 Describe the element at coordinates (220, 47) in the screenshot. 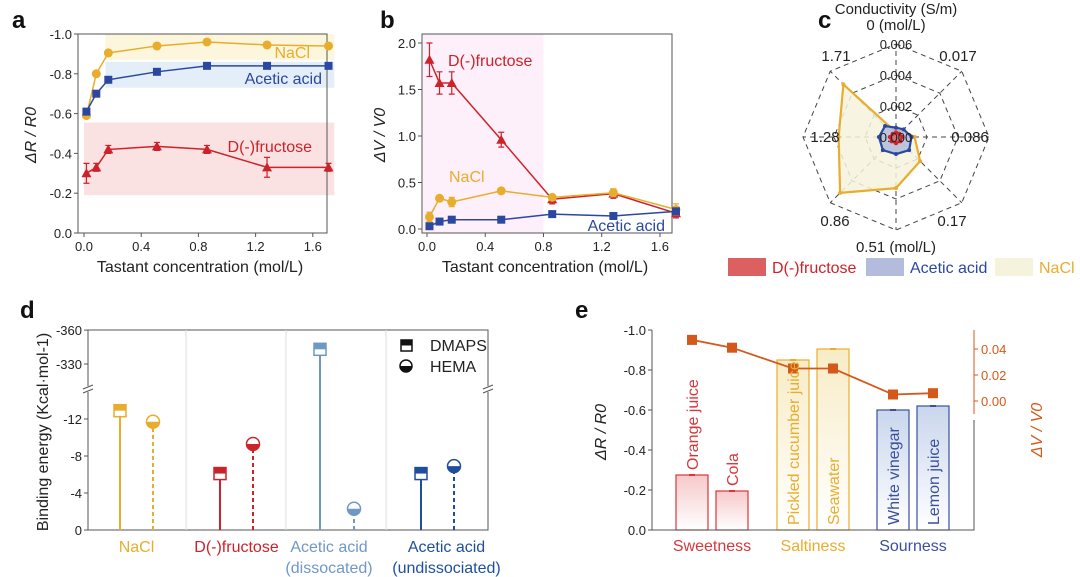

I see `nacl-band` at that location.